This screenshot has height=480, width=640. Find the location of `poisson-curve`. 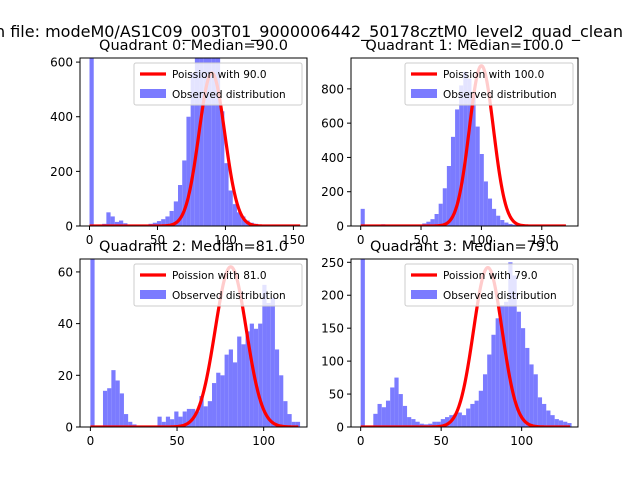

poisson-curve is located at coordinates (194, 346).